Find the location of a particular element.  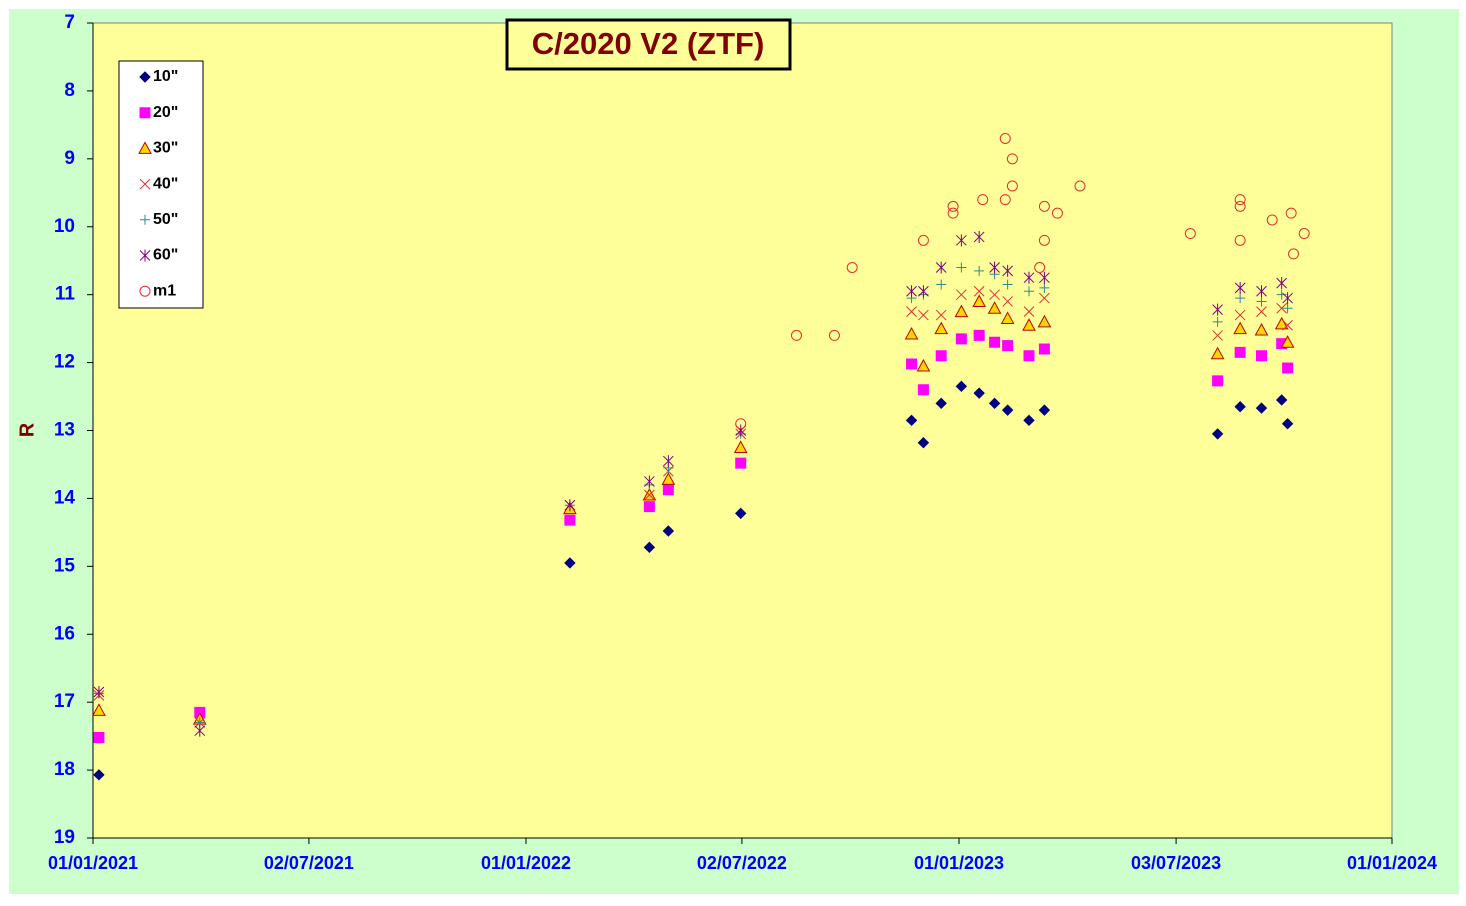

legend-label: 60" is located at coordinates (165, 255).